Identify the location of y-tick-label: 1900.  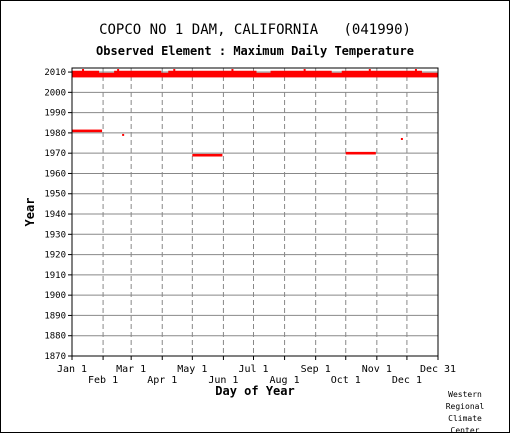
(55, 296).